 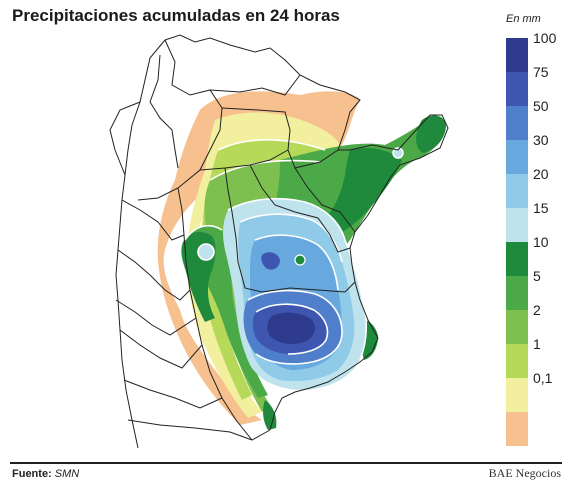 What do you see at coordinates (543, 378) in the screenshot?
I see `legend-label: 0,1` at bounding box center [543, 378].